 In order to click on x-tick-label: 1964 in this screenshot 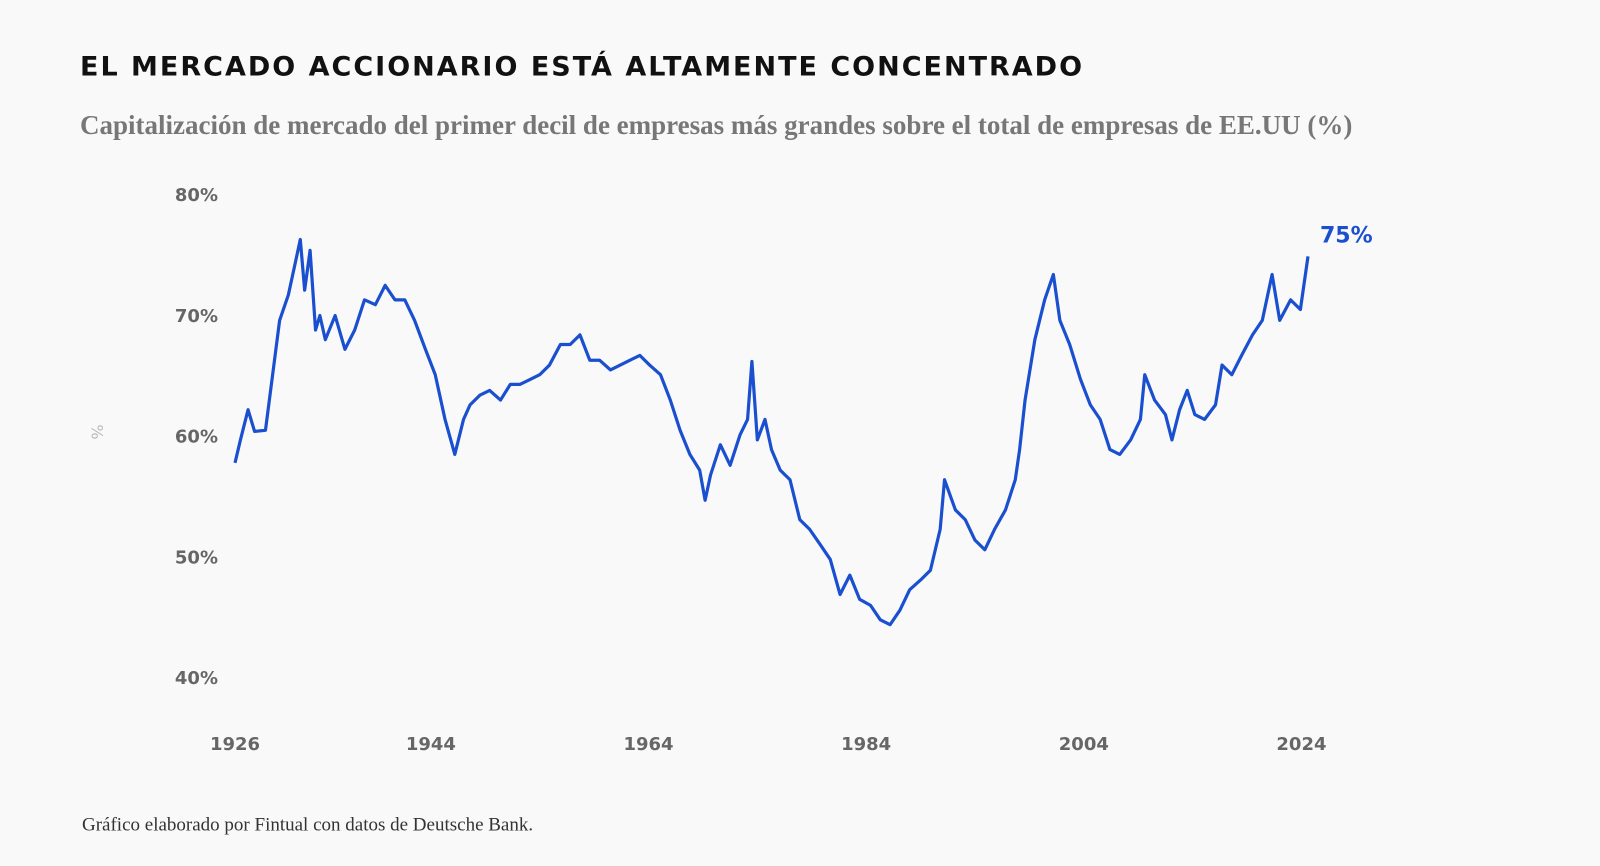, I will do `click(648, 744)`.